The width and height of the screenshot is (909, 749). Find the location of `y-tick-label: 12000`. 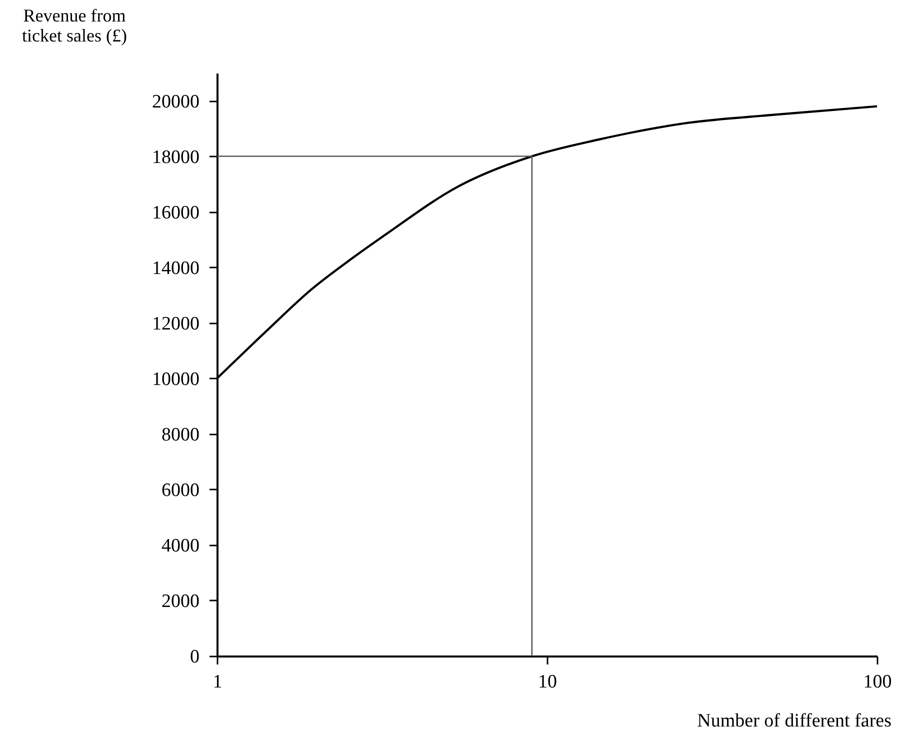

y-tick-label: 12000 is located at coordinates (176, 323).